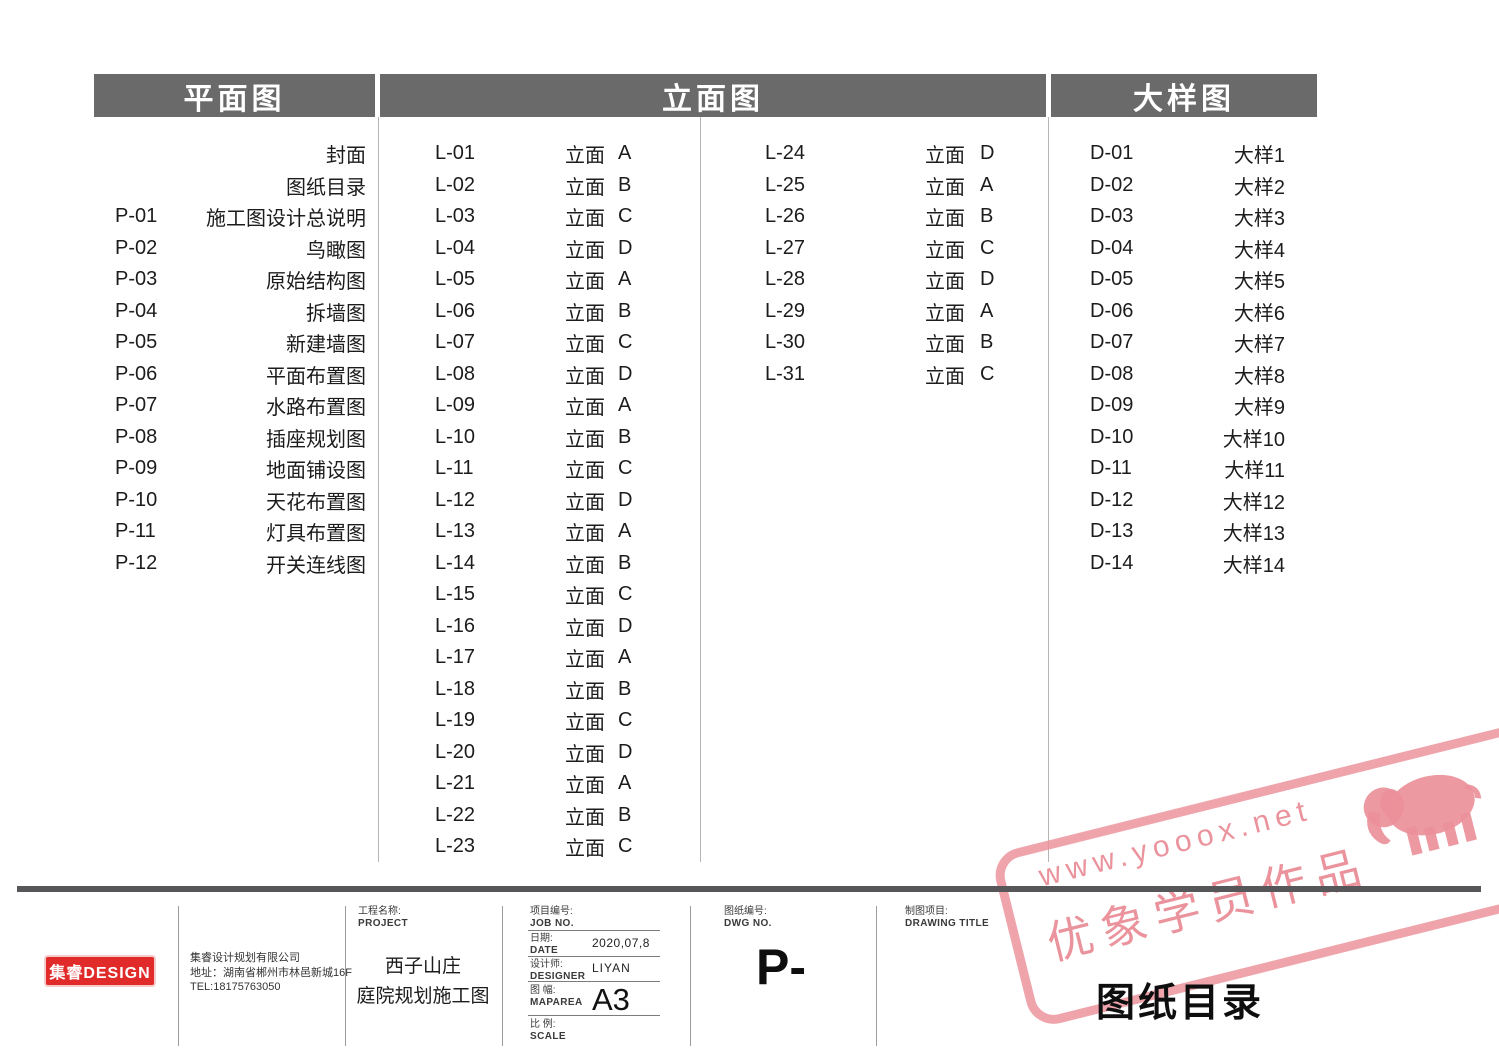 Image resolution: width=1499 pixels, height=1060 pixels. I want to click on drawing-row: P-12 开关连线图, so click(234, 564).